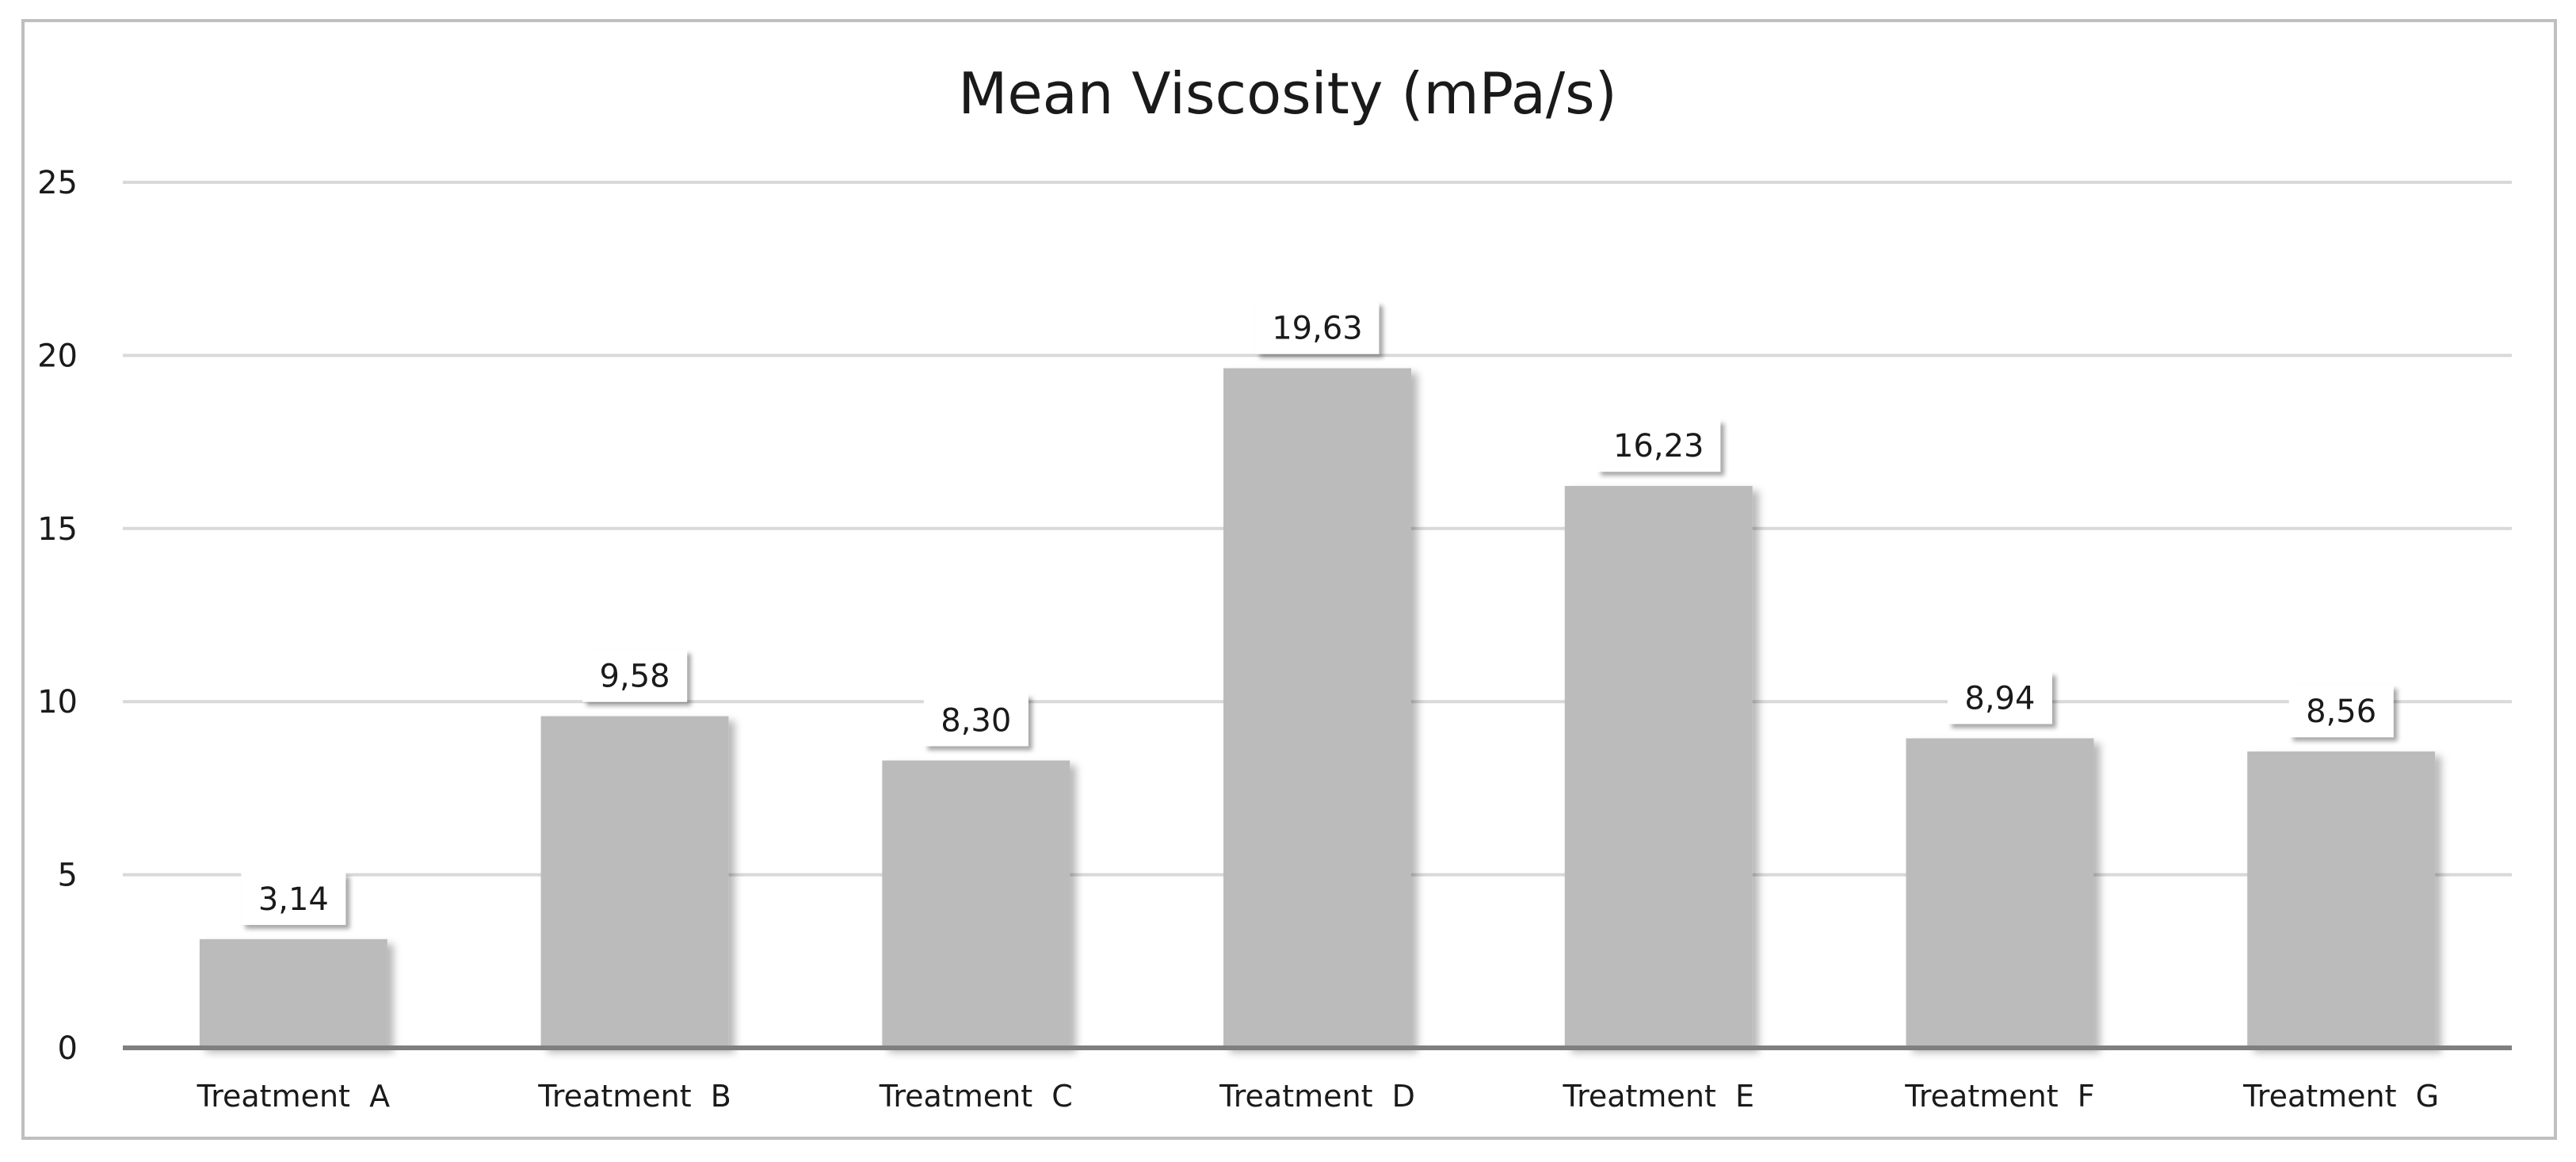  I want to click on data-label: 8,94, so click(2000, 699).